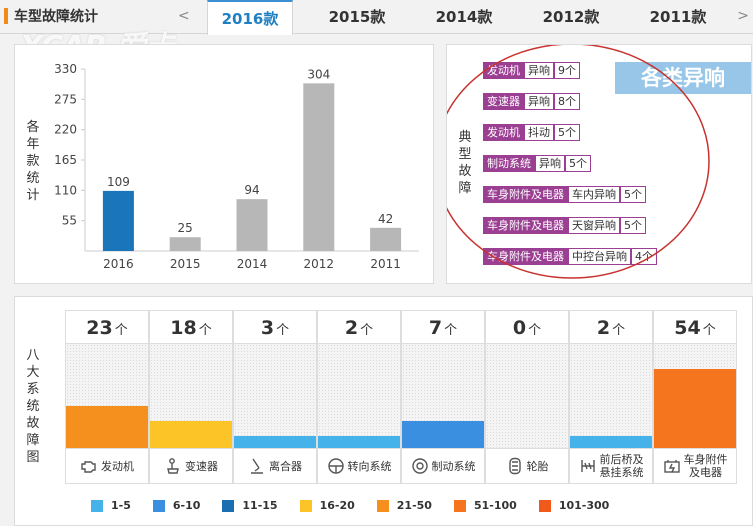 The image size is (753, 526). I want to click on title-accent-bar, so click(6, 16).